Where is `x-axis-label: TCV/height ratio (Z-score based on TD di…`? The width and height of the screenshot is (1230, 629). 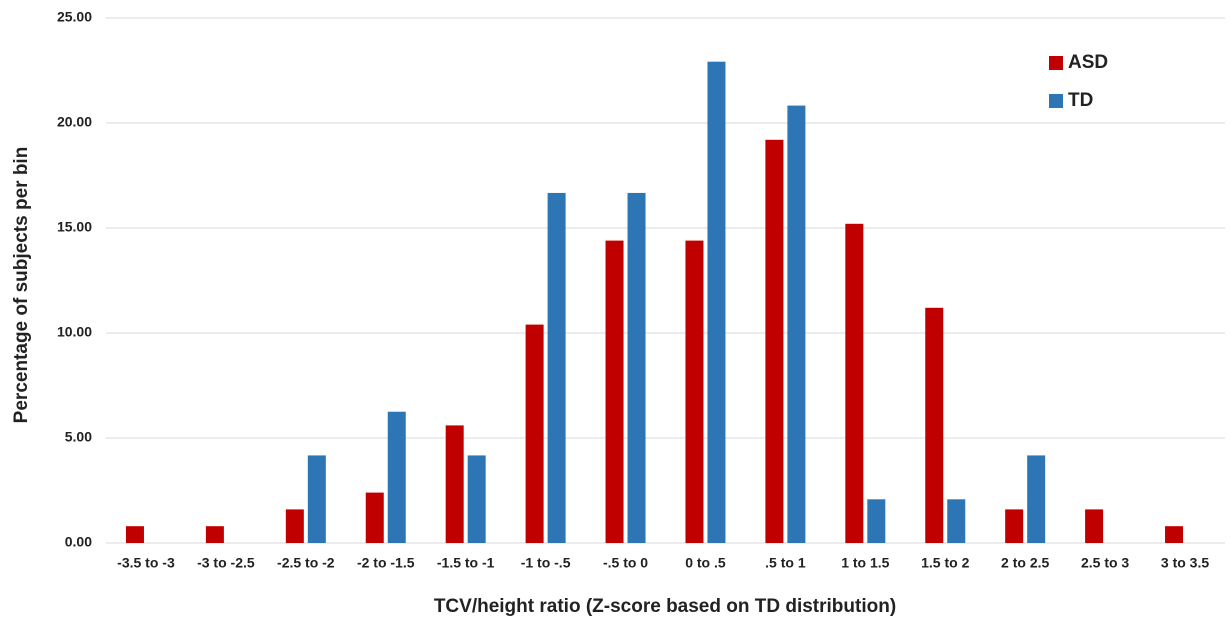 x-axis-label: TCV/height ratio (Z-score based on TD di… is located at coordinates (665, 606).